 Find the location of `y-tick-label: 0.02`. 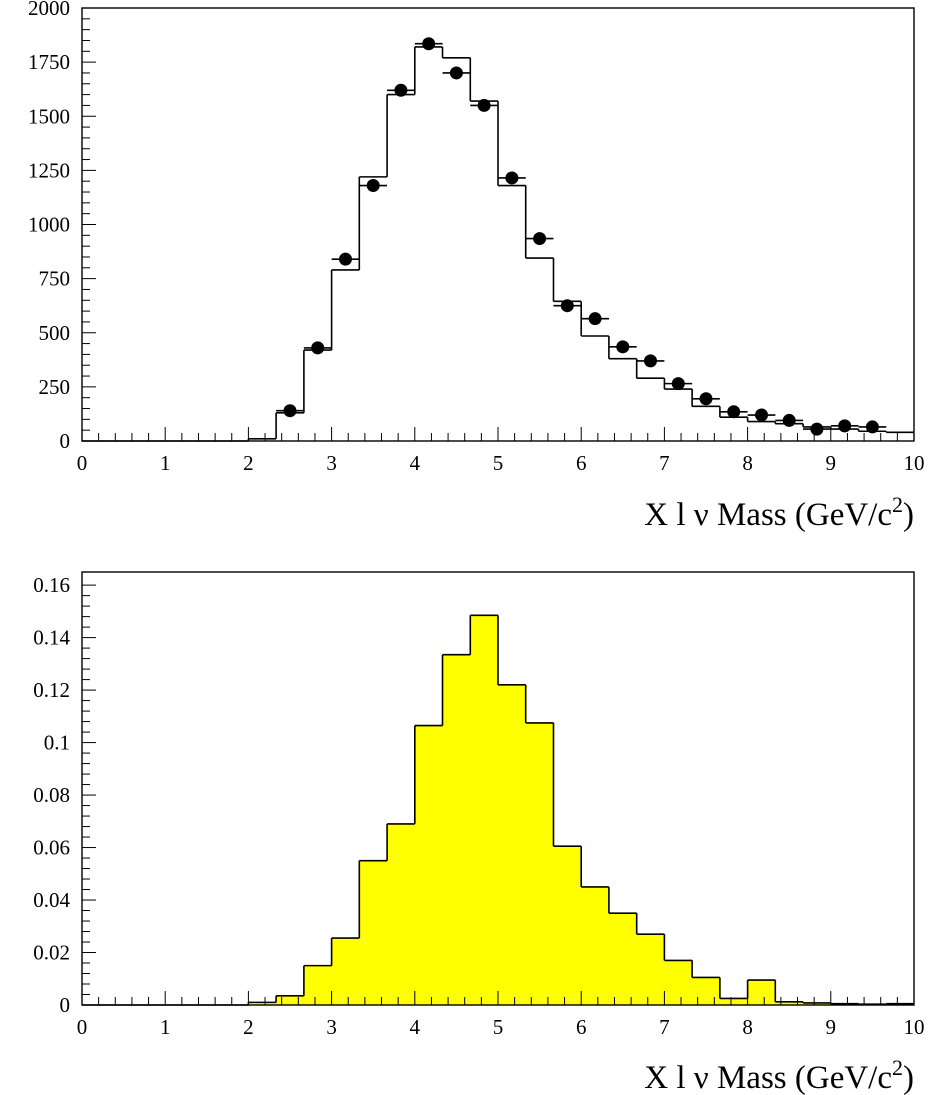

y-tick-label: 0.02 is located at coordinates (51, 953).